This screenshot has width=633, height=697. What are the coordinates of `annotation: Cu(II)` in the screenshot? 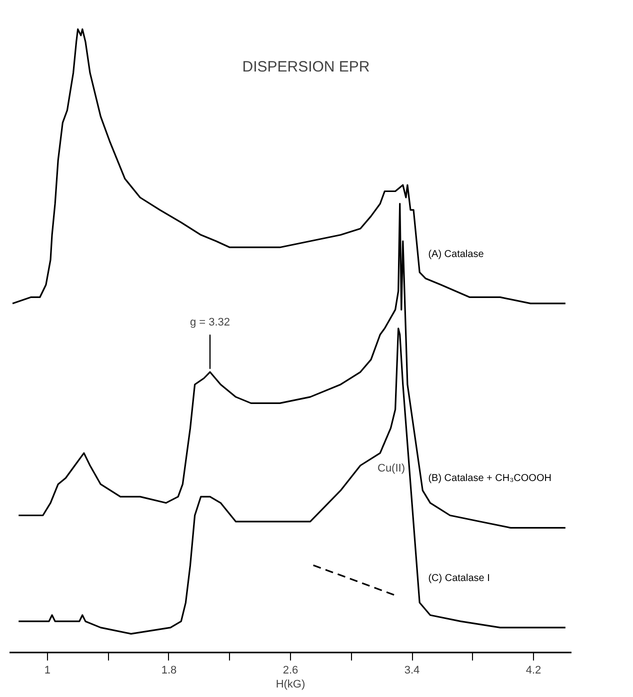 It's located at (391, 468).